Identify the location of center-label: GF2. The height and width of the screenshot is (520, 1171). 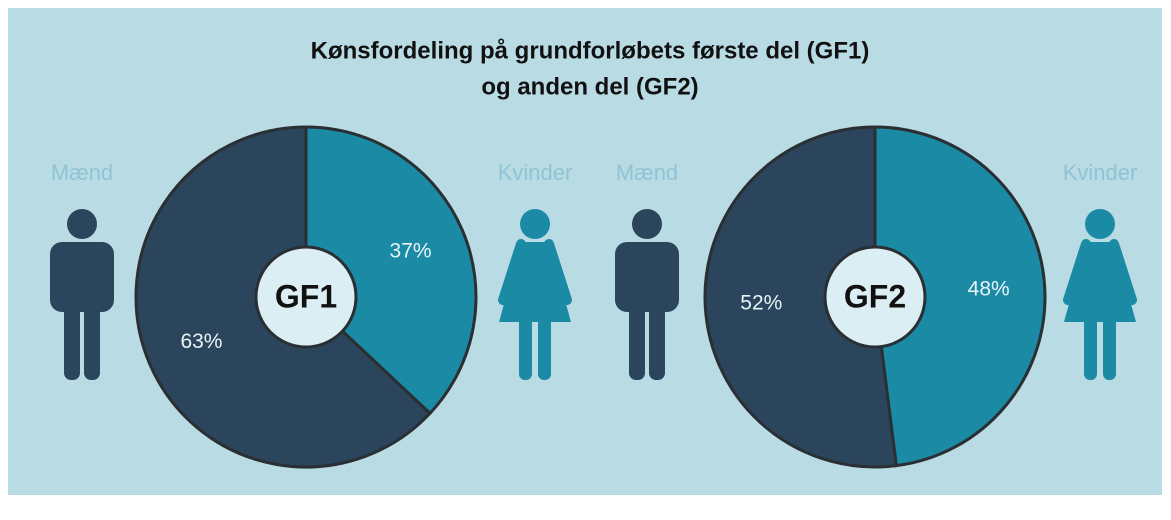
(875, 296).